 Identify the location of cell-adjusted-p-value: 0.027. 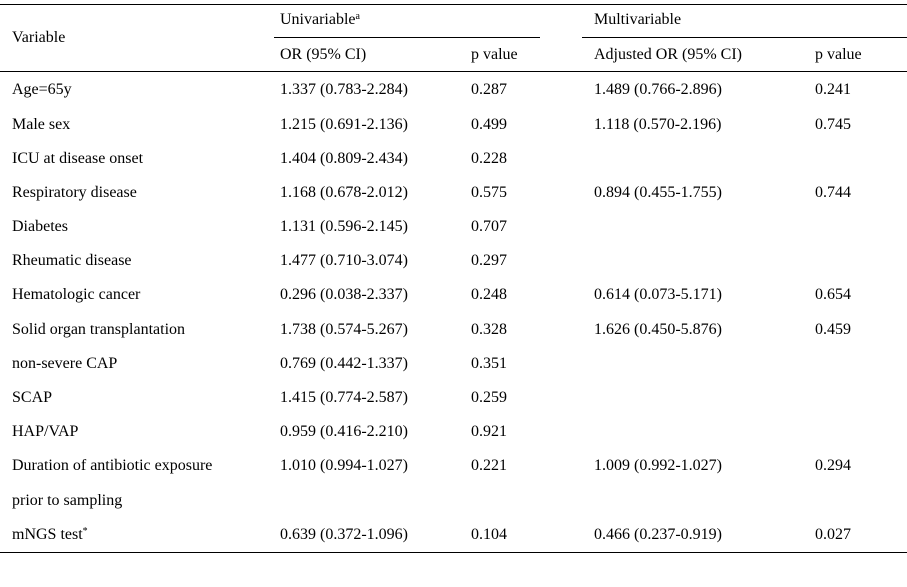
(833, 535).